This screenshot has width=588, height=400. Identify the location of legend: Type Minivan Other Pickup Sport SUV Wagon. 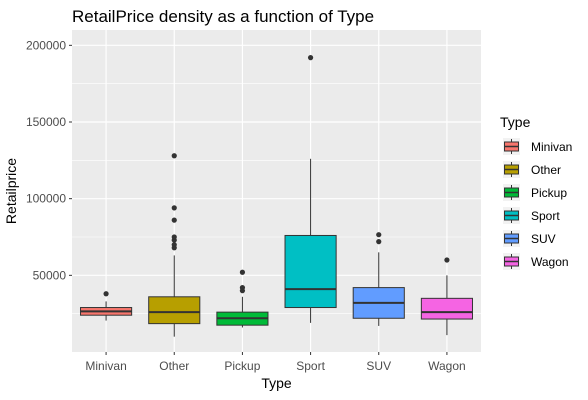
(536, 192).